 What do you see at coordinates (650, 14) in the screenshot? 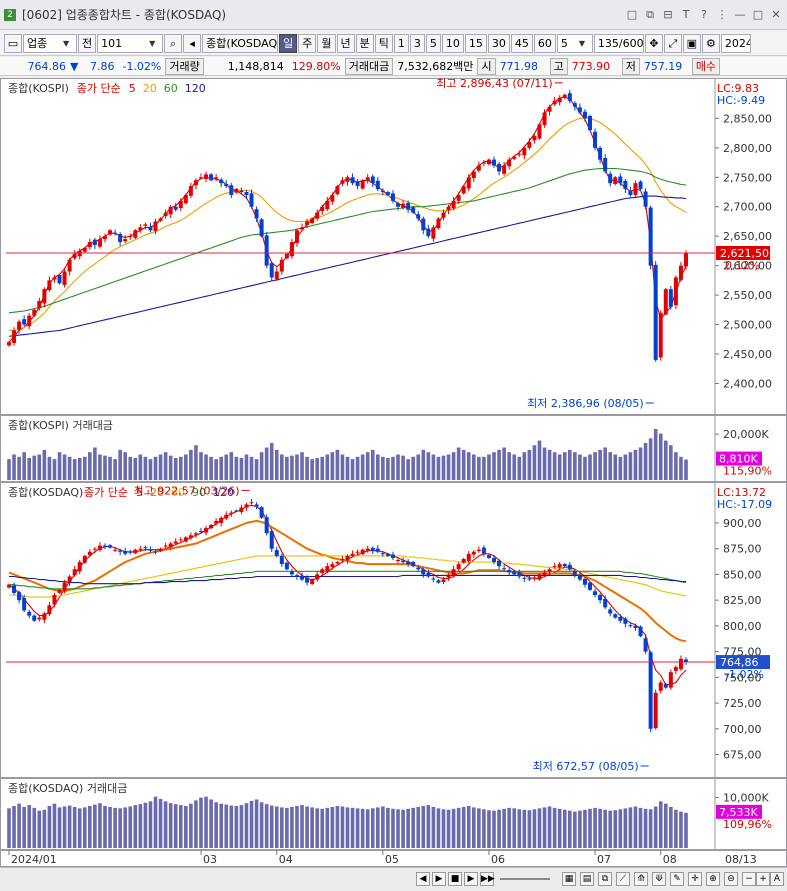
I see `window-button-copy: ⧉` at bounding box center [650, 14].